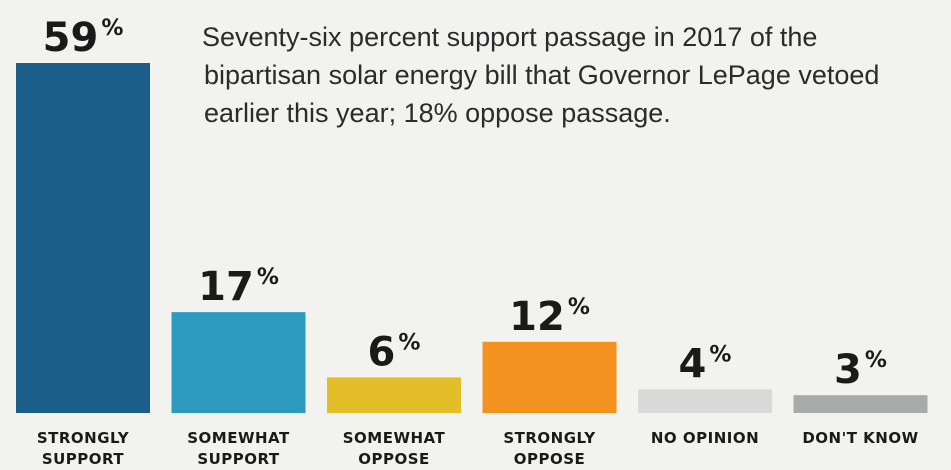 The image size is (951, 470). I want to click on category-label-0: STRONGLY SUPPORT, so click(83, 448).